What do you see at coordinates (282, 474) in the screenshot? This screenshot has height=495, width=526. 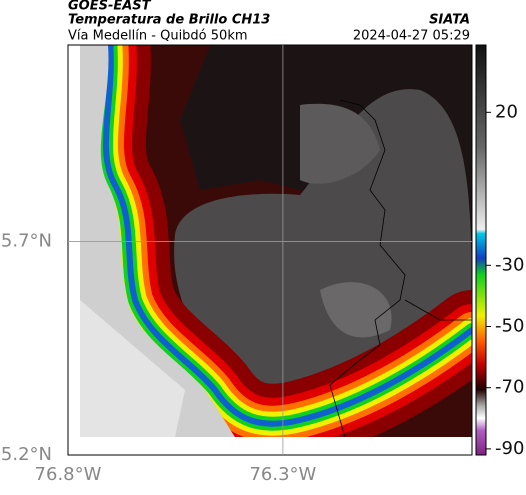 I see `lon-tick-label: 76.3°W` at bounding box center [282, 474].